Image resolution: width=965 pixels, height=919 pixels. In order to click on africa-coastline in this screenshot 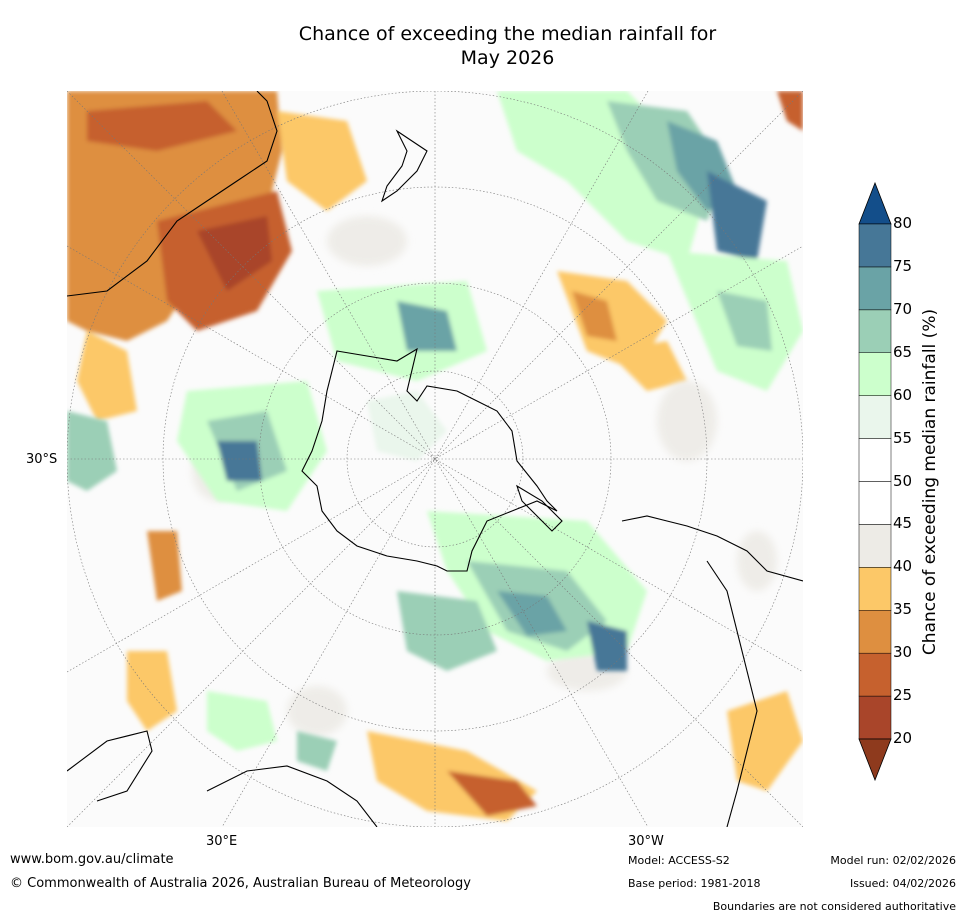, I will do `click(222, 778)`.